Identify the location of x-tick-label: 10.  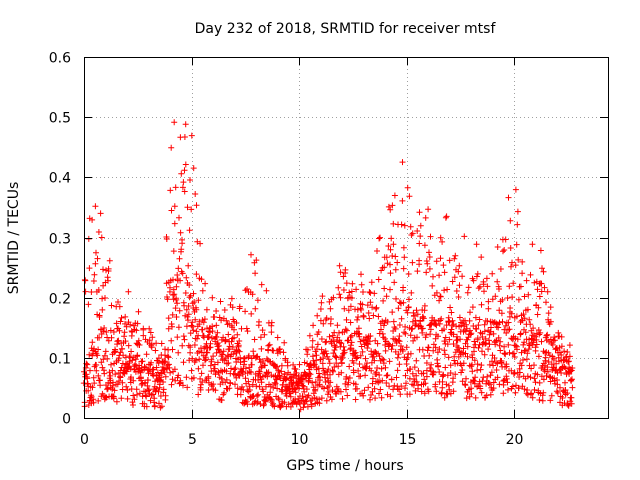
(300, 440).